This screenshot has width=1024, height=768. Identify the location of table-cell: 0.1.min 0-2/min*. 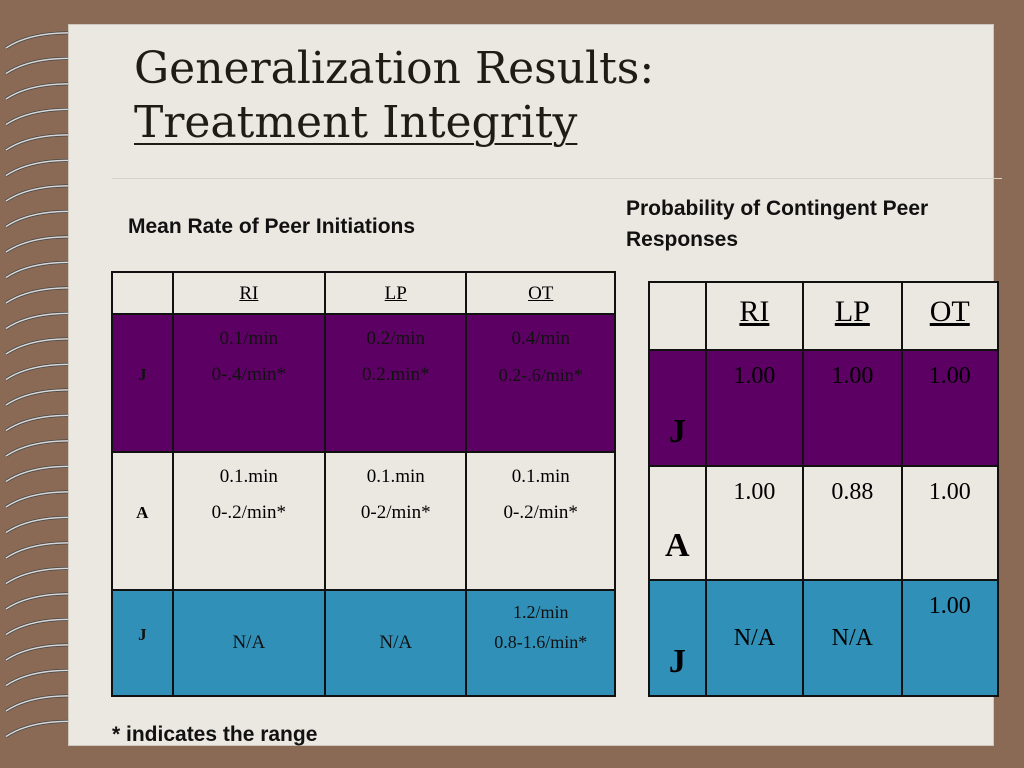
(396, 521).